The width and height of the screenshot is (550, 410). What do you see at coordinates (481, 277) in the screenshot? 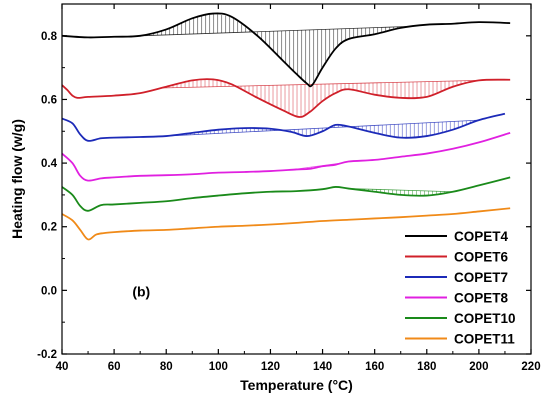
I see `legend-label: COPET7` at bounding box center [481, 277].